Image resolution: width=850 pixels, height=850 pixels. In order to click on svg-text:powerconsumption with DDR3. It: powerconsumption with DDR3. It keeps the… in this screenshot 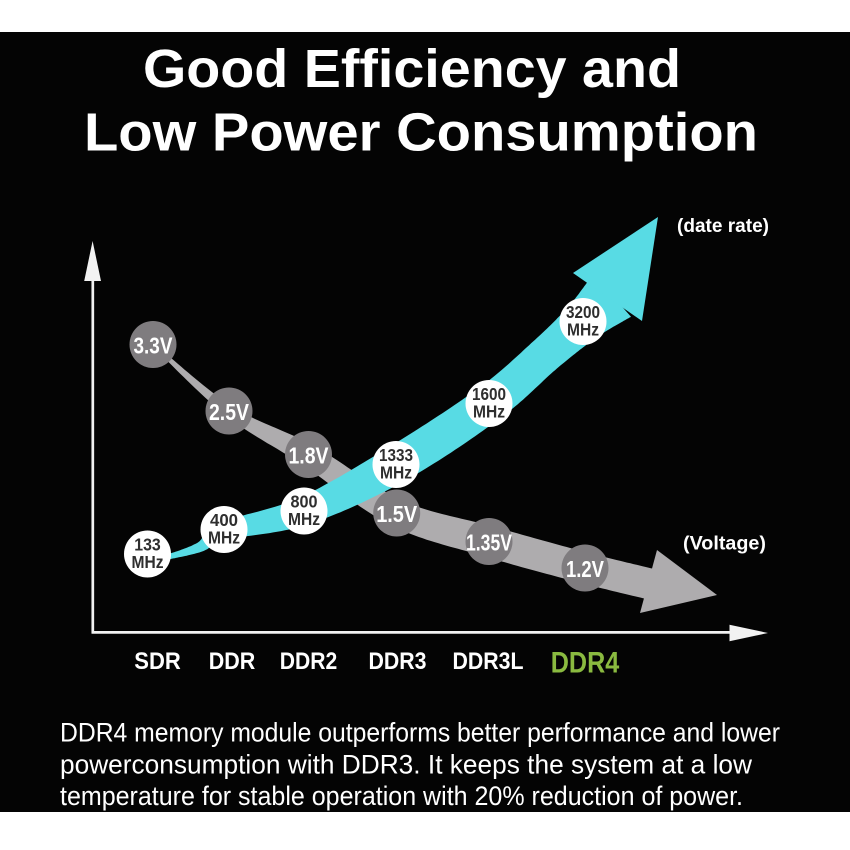, I will do `click(406, 764)`.